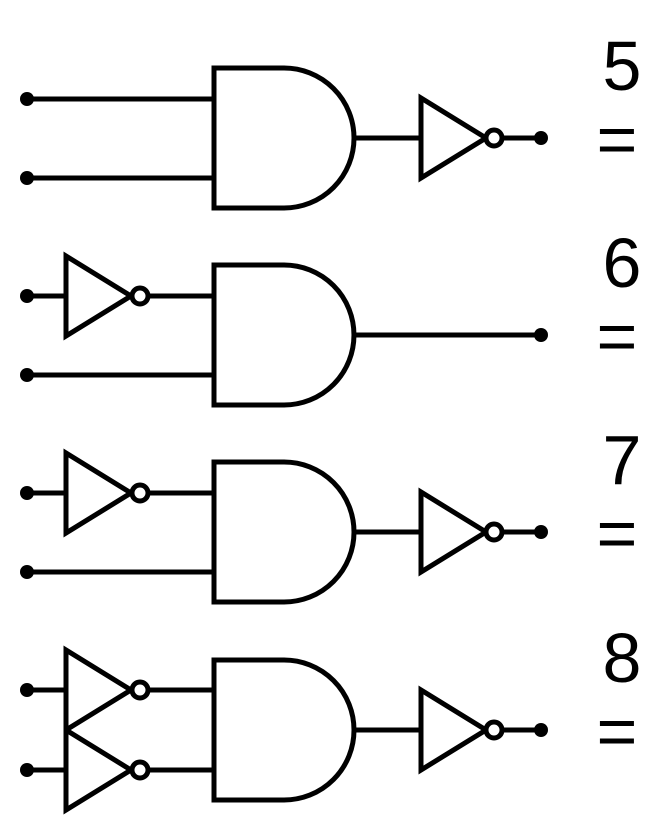  Describe the element at coordinates (622, 66) in the screenshot. I see `row-number-label: 5` at that location.